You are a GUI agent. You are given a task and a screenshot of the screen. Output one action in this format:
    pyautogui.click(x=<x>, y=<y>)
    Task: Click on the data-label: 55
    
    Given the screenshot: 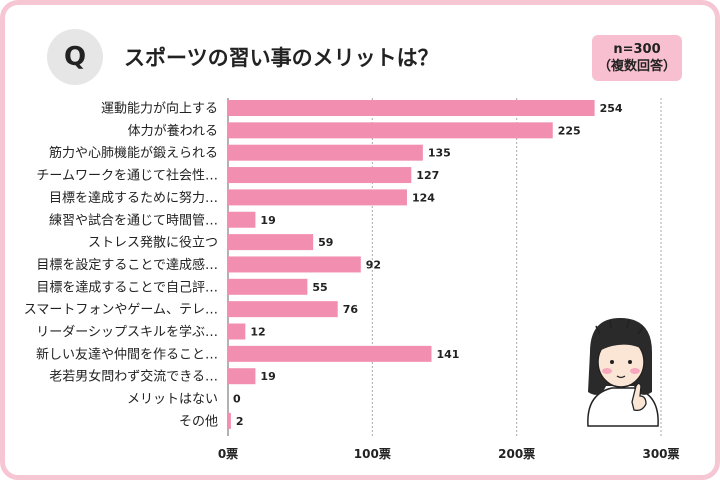 What is the action you would take?
    pyautogui.click(x=319, y=287)
    